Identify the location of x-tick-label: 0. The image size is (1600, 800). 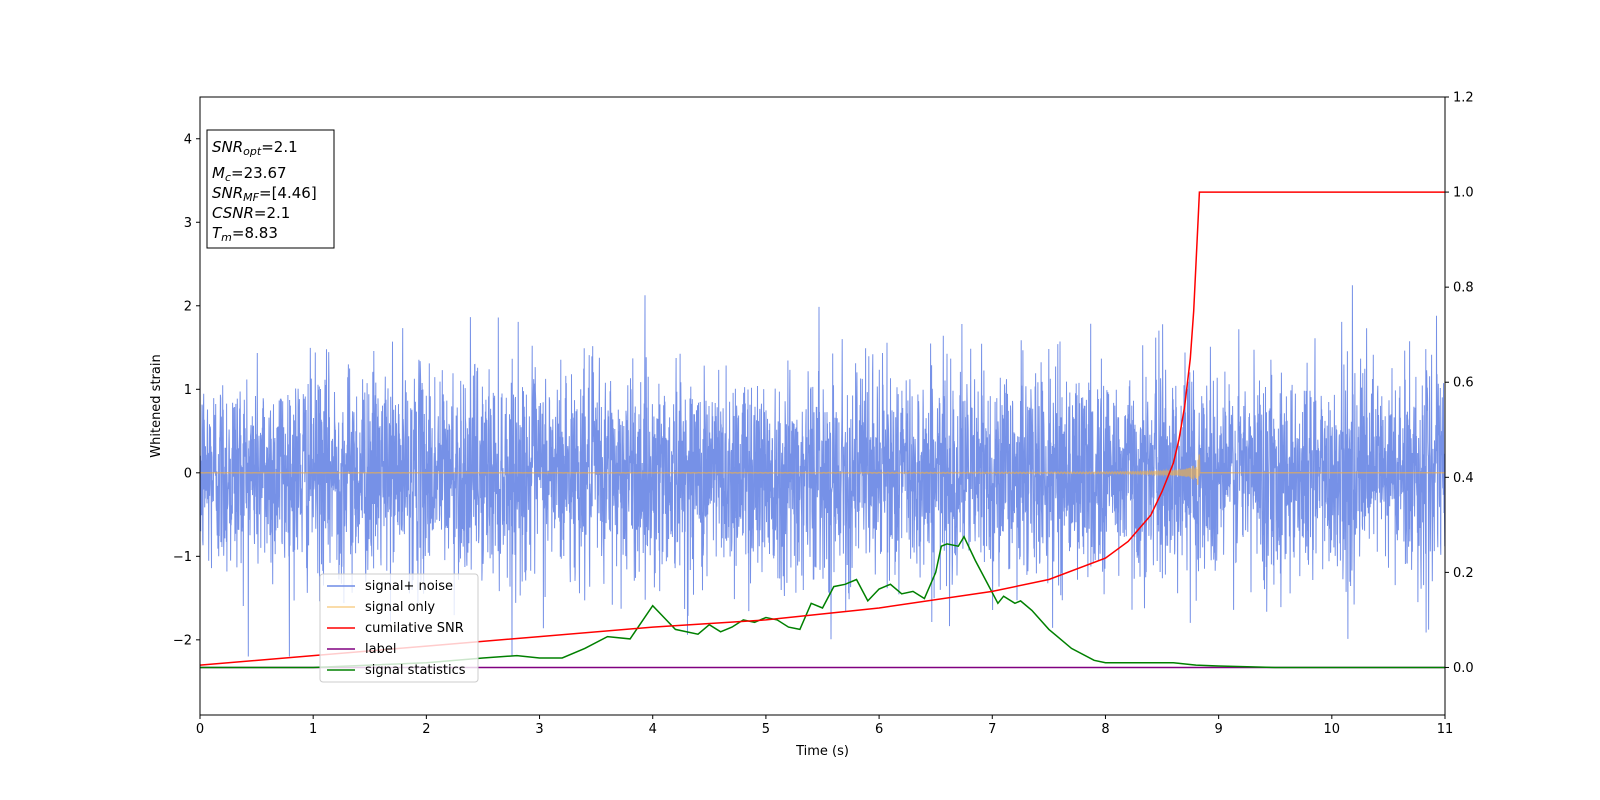
(200, 729).